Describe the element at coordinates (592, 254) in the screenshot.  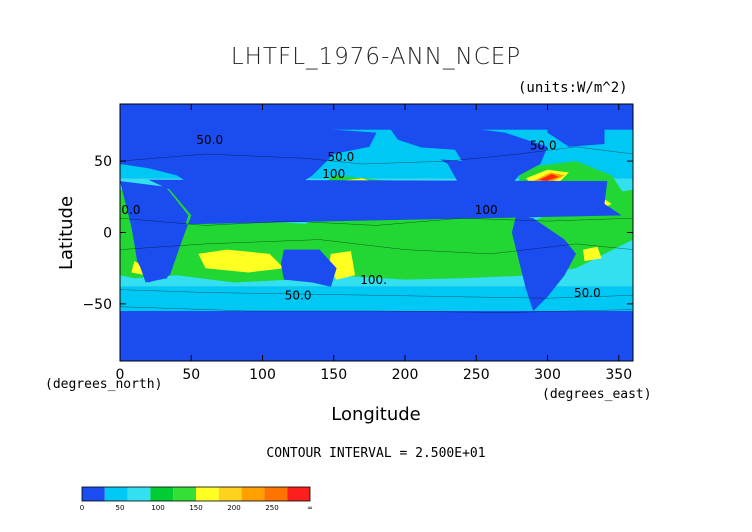
I see `field-yellow-brazil` at that location.